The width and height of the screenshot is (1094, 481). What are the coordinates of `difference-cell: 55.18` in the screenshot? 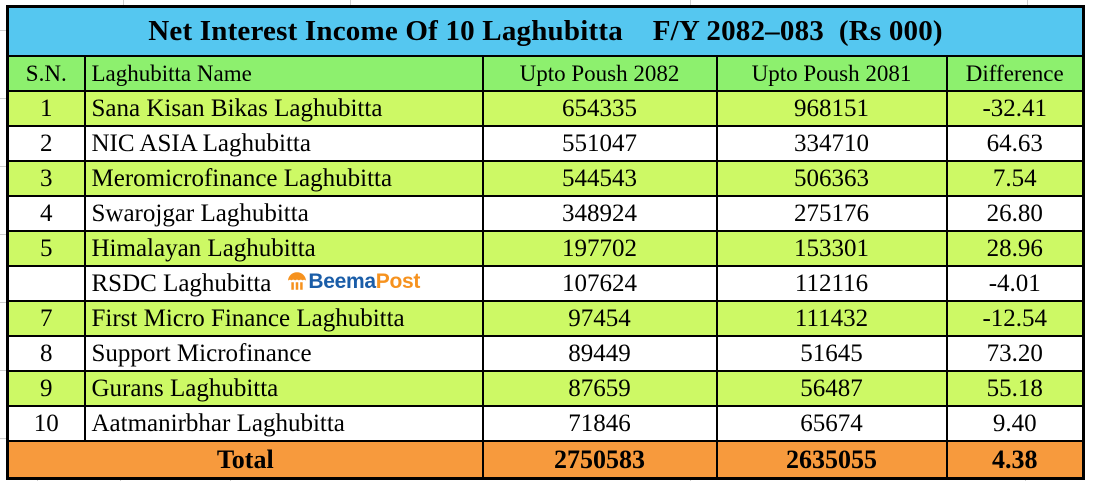 It's located at (1015, 388).